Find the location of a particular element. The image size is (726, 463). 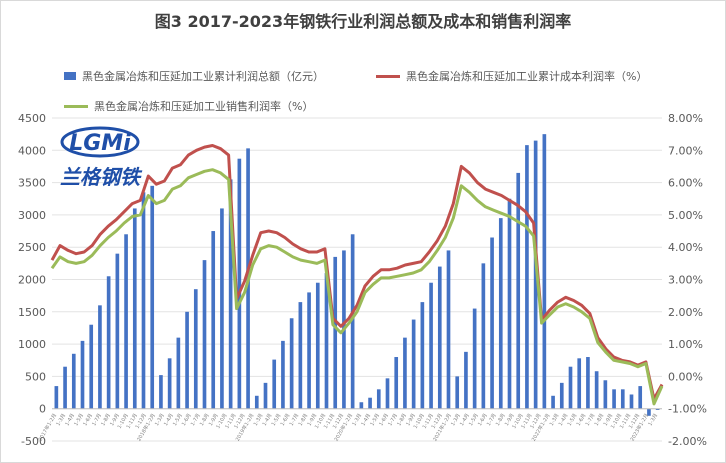

y-right-tick-label: 0.00% is located at coordinates (685, 376).